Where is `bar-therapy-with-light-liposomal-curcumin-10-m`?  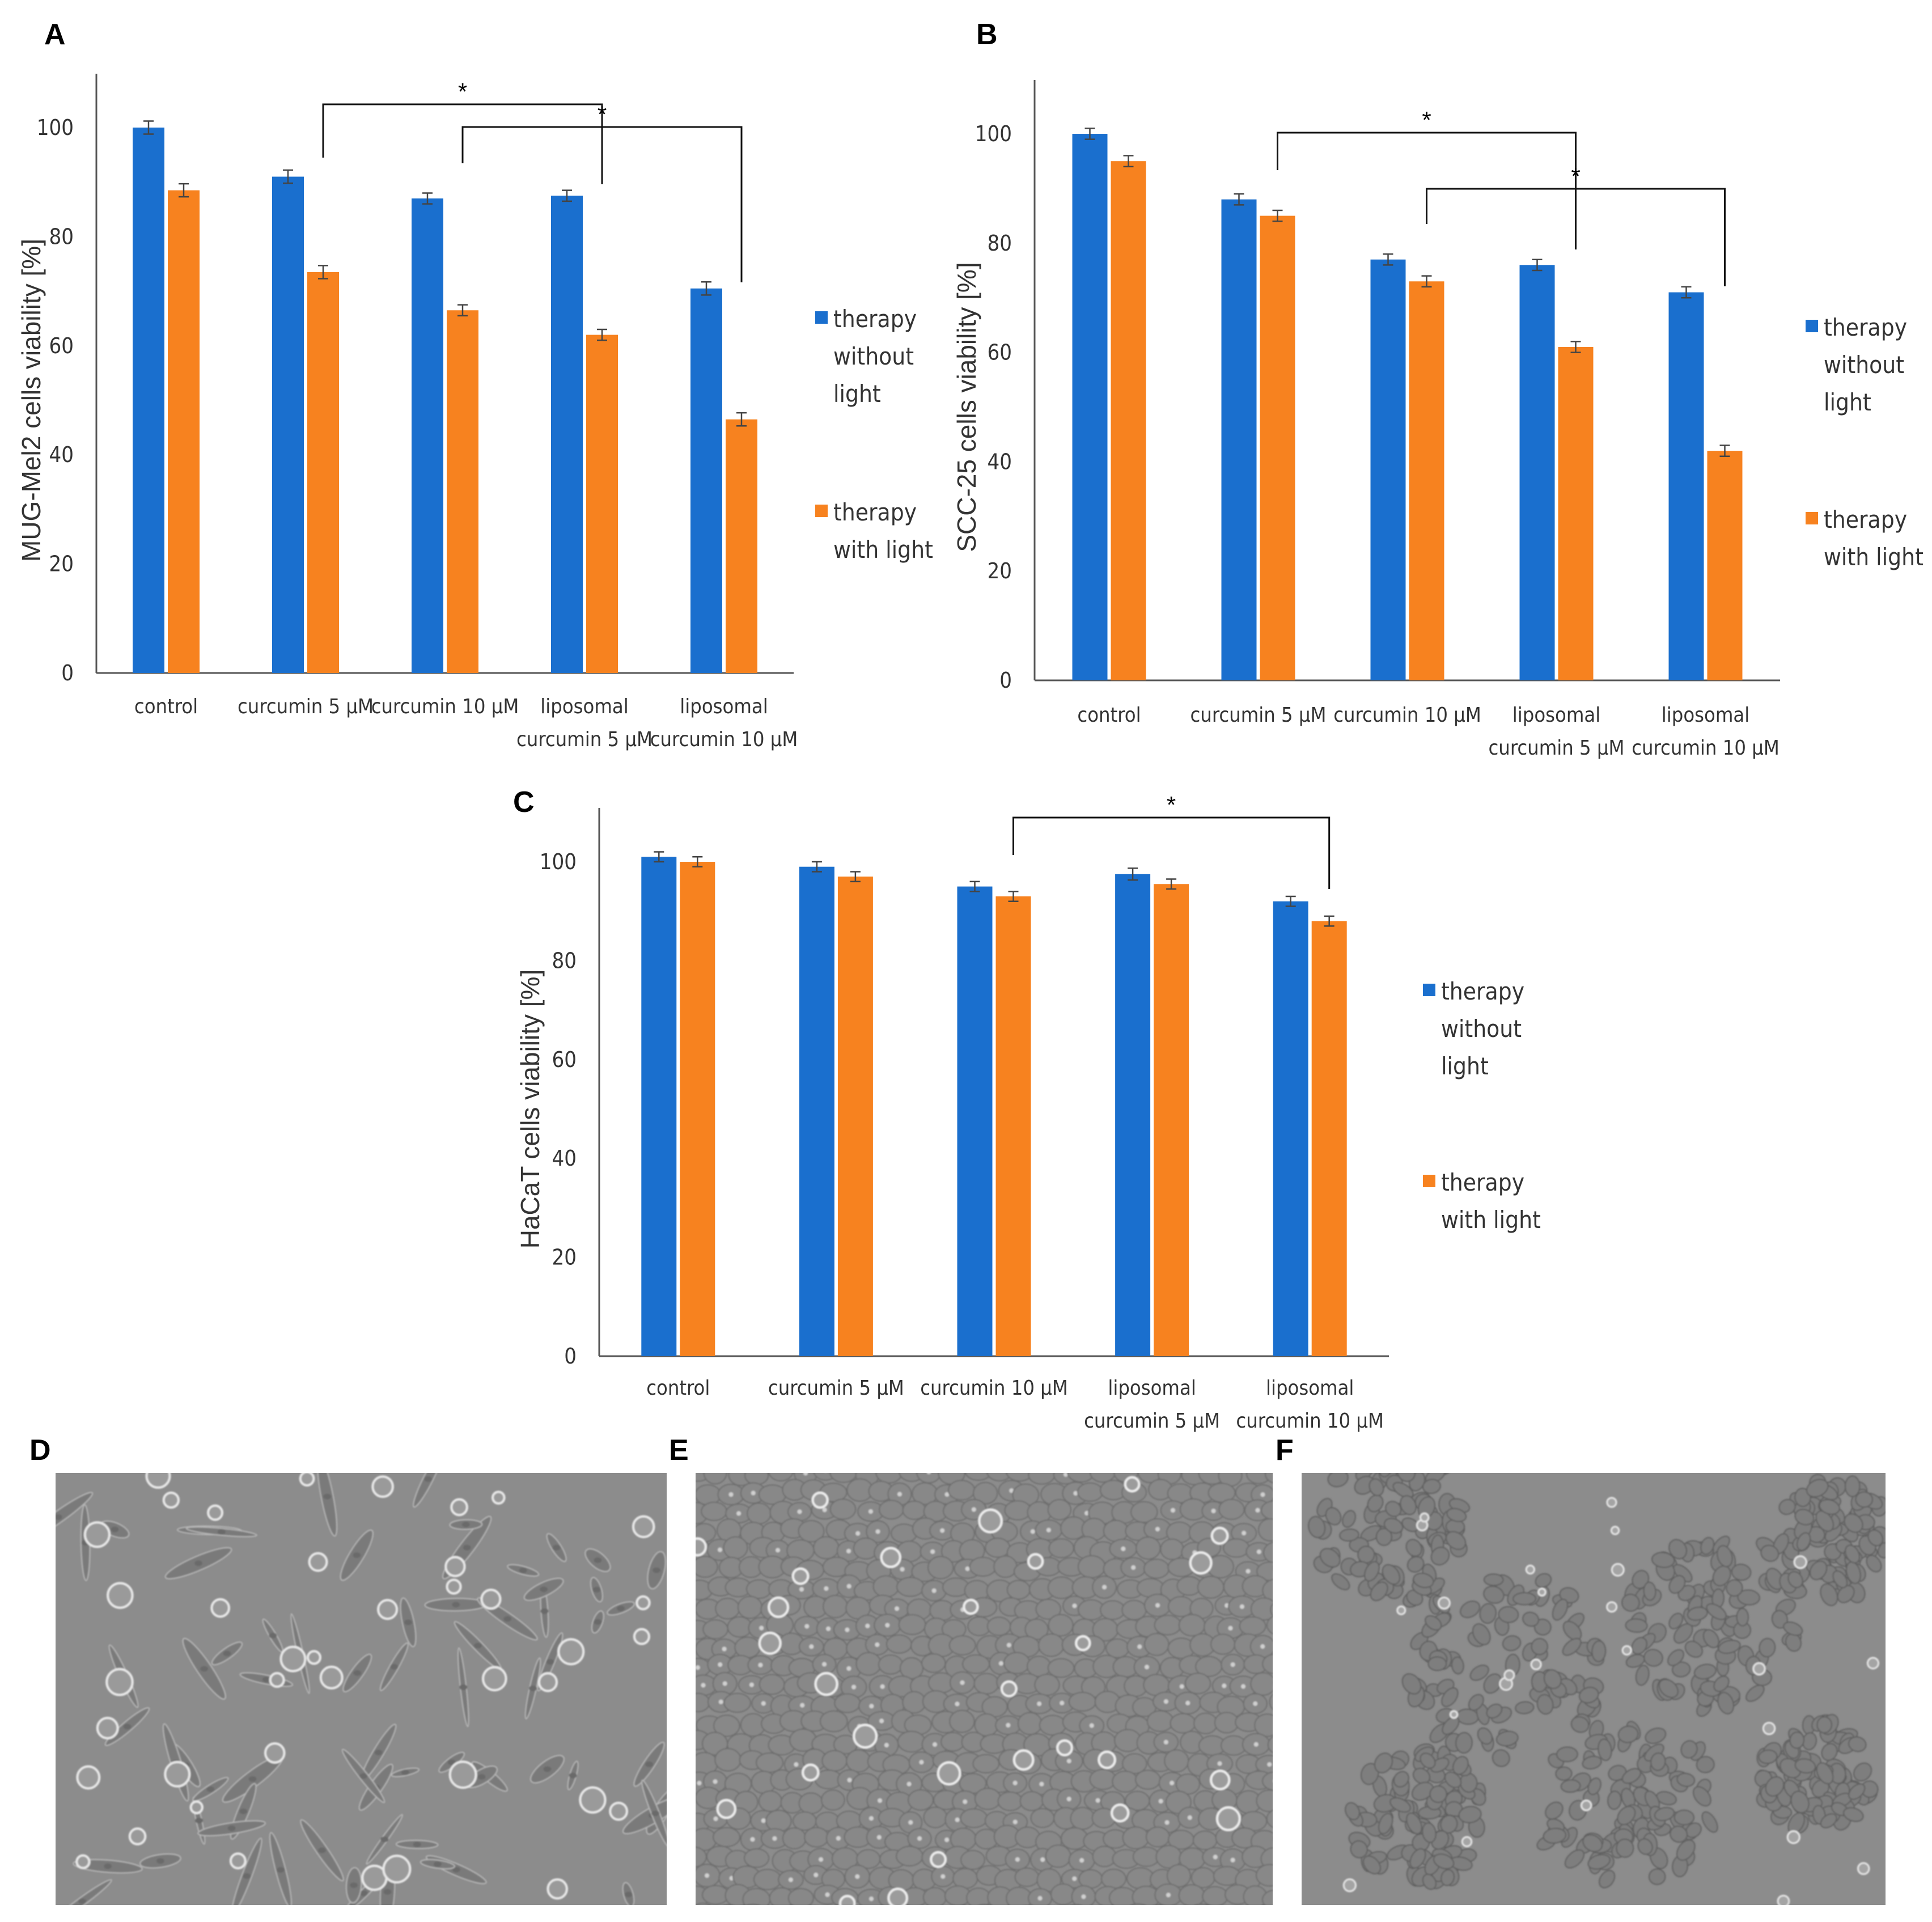
bar-therapy-with-light-liposomal-curcumin-10-m is located at coordinates (1725, 565).